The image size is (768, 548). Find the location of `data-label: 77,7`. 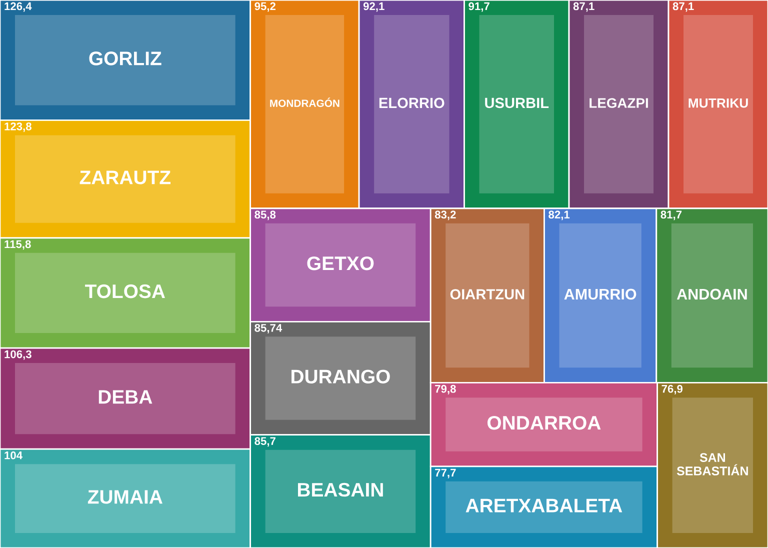

data-label: 77,7 is located at coordinates (445, 473).